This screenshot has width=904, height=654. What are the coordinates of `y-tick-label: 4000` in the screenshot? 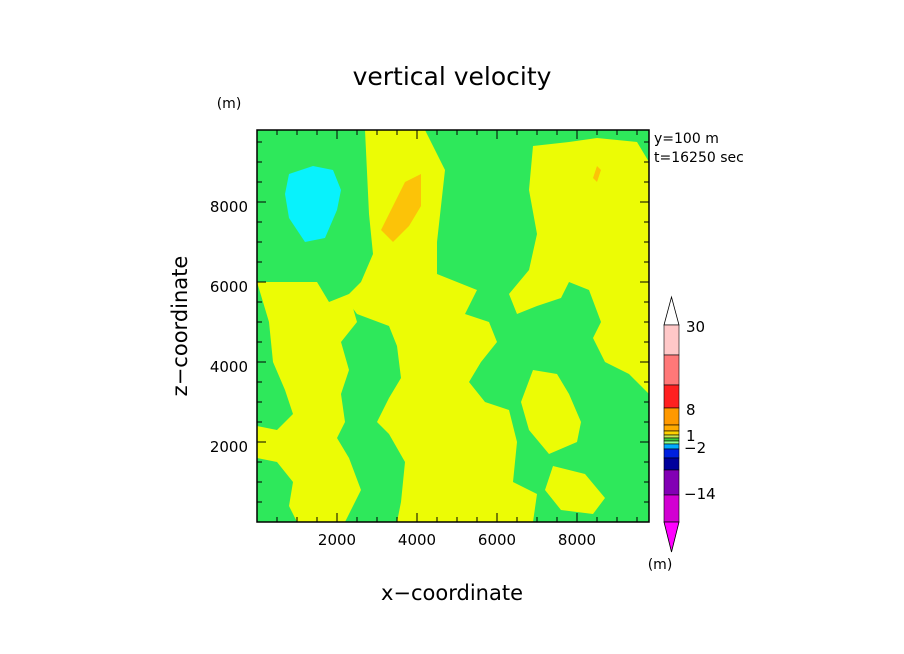 It's located at (229, 367).